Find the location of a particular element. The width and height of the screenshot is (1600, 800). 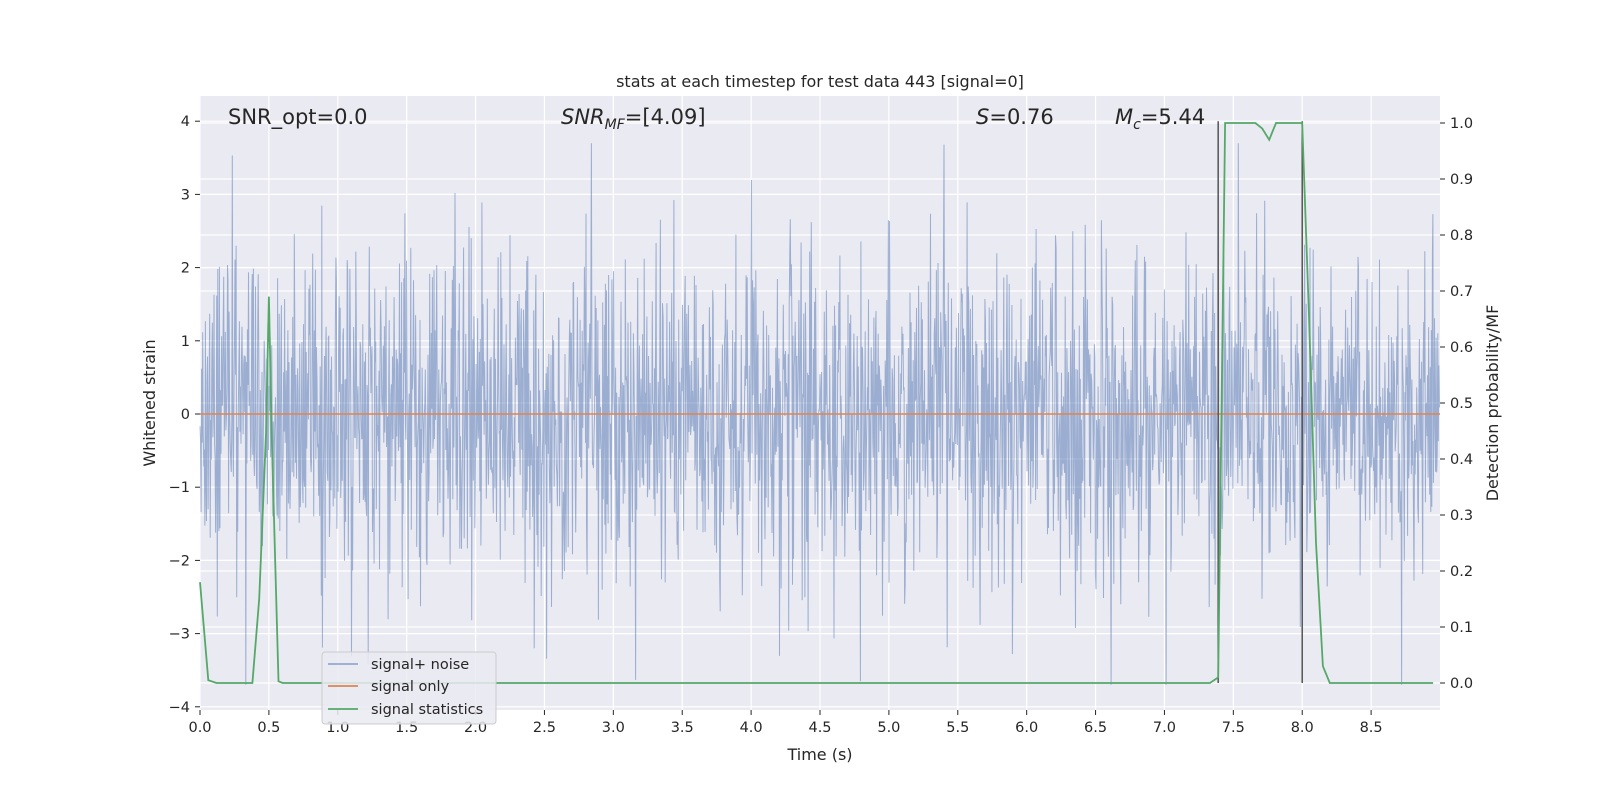

x-tick-label: 7.5 is located at coordinates (1233, 728).